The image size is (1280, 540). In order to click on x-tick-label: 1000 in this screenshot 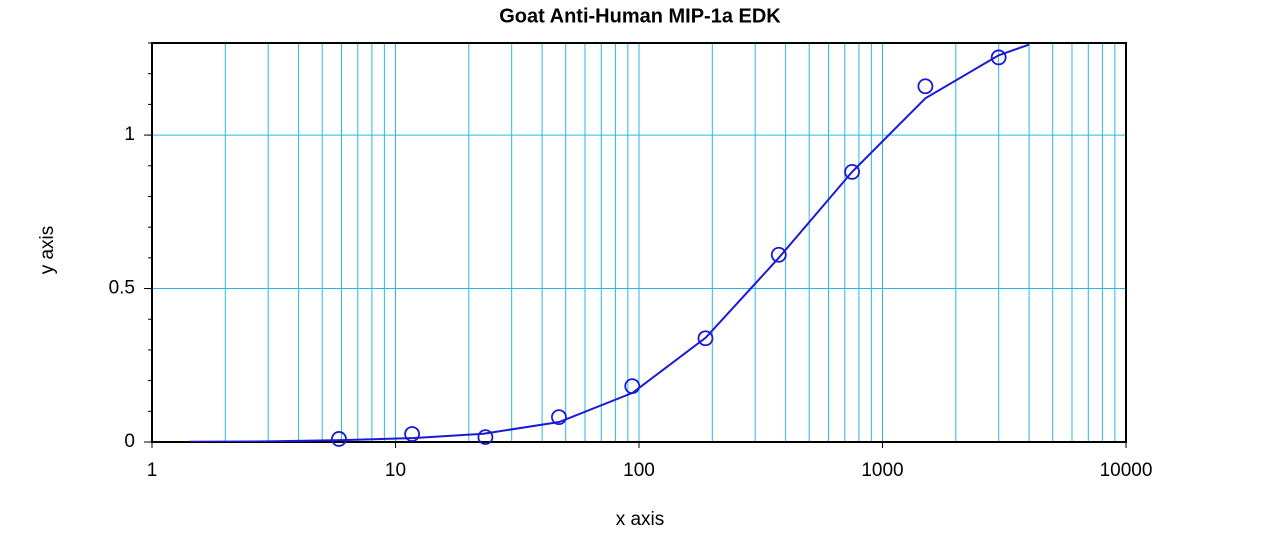, I will do `click(882, 470)`.